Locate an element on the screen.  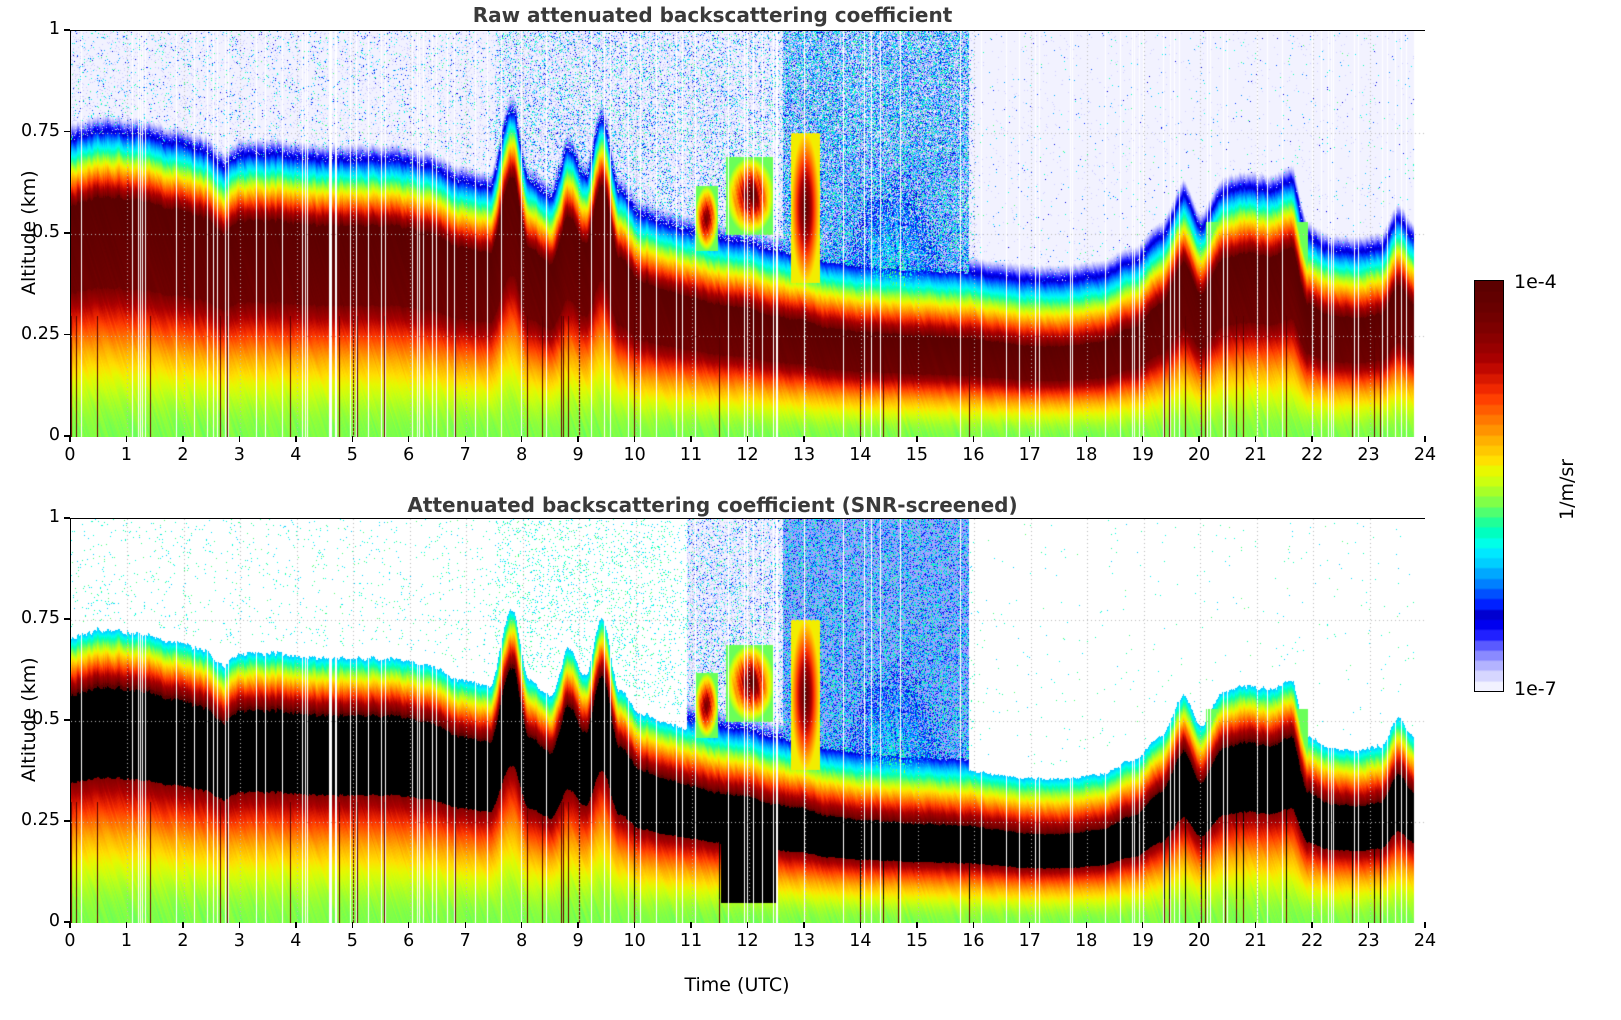
colorbar is located at coordinates (1489, 486).